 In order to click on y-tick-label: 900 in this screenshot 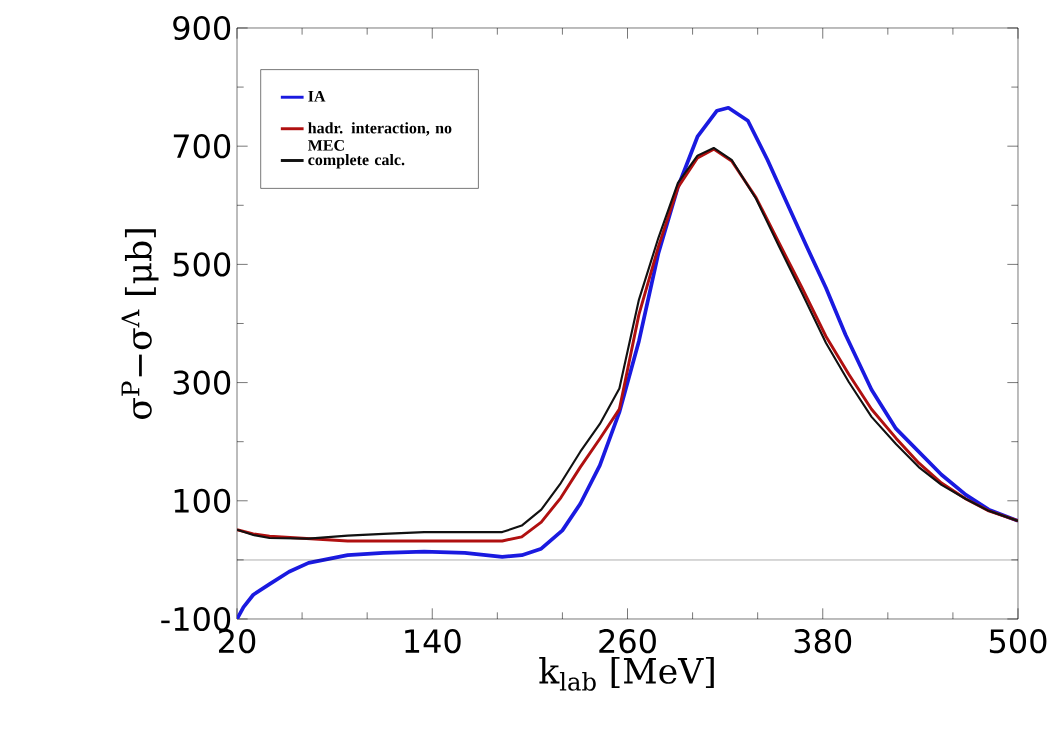, I will do `click(202, 28)`.